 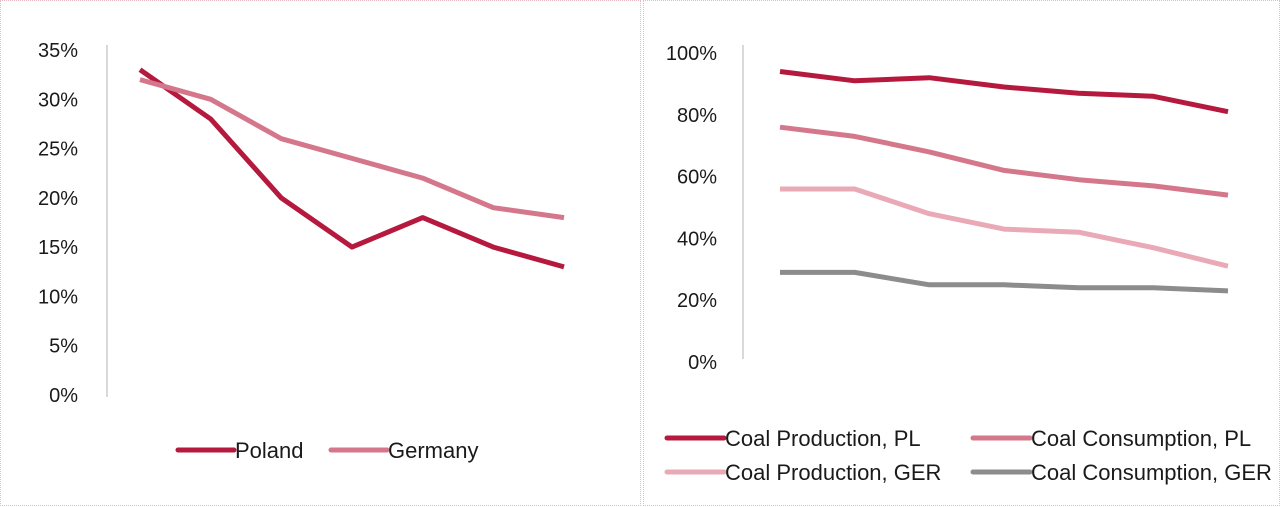 What do you see at coordinates (1004, 281) in the screenshot?
I see `series-line-coal-consumption-ger` at bounding box center [1004, 281].